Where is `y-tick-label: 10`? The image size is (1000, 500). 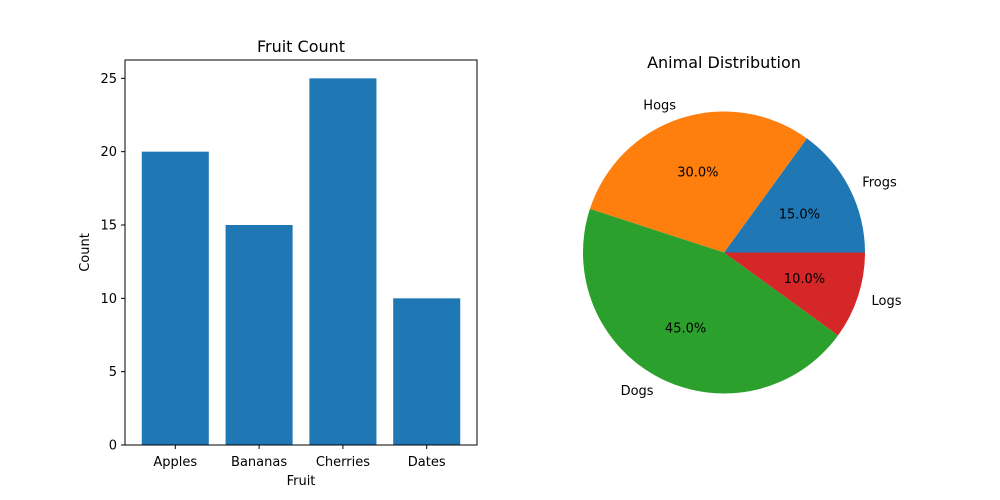 y-tick-label: 10 is located at coordinates (108, 299).